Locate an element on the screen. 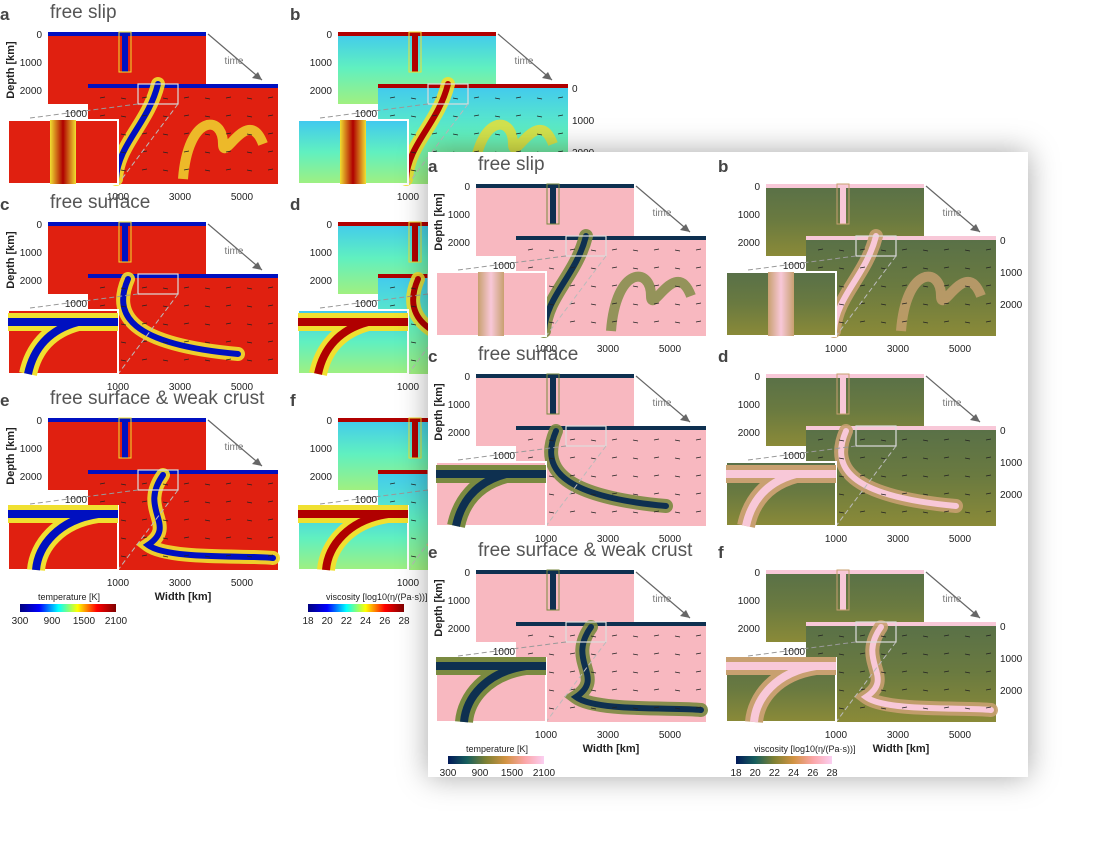 Image resolution: width=1100 pixels, height=849 pixels. time-arrow is located at coordinates (663, 595).